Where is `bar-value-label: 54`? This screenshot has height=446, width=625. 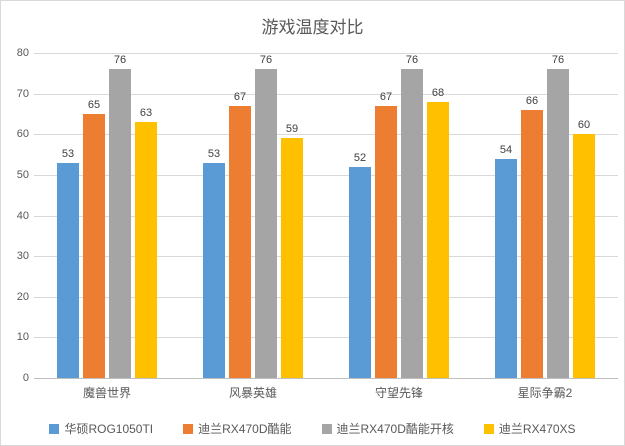 bar-value-label: 54 is located at coordinates (506, 149).